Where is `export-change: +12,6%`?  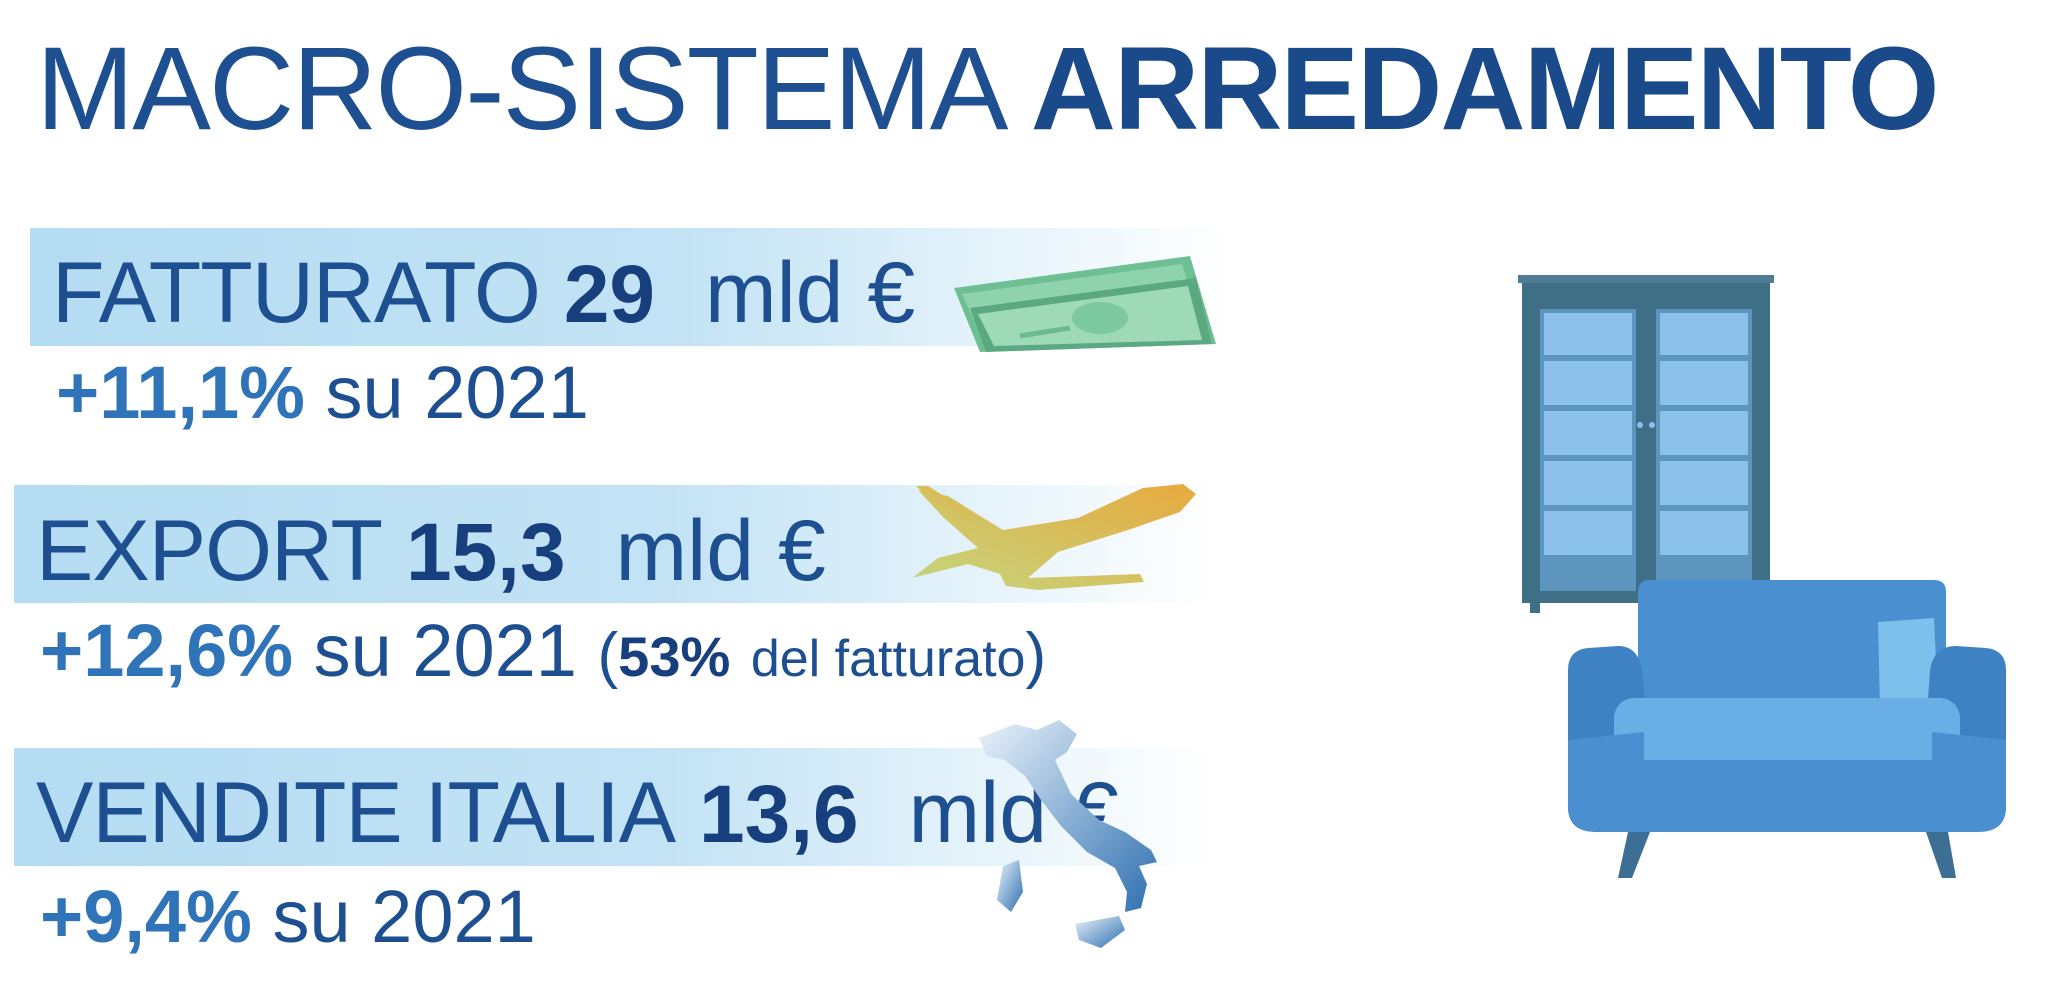
export-change: +12,6% is located at coordinates (167, 650).